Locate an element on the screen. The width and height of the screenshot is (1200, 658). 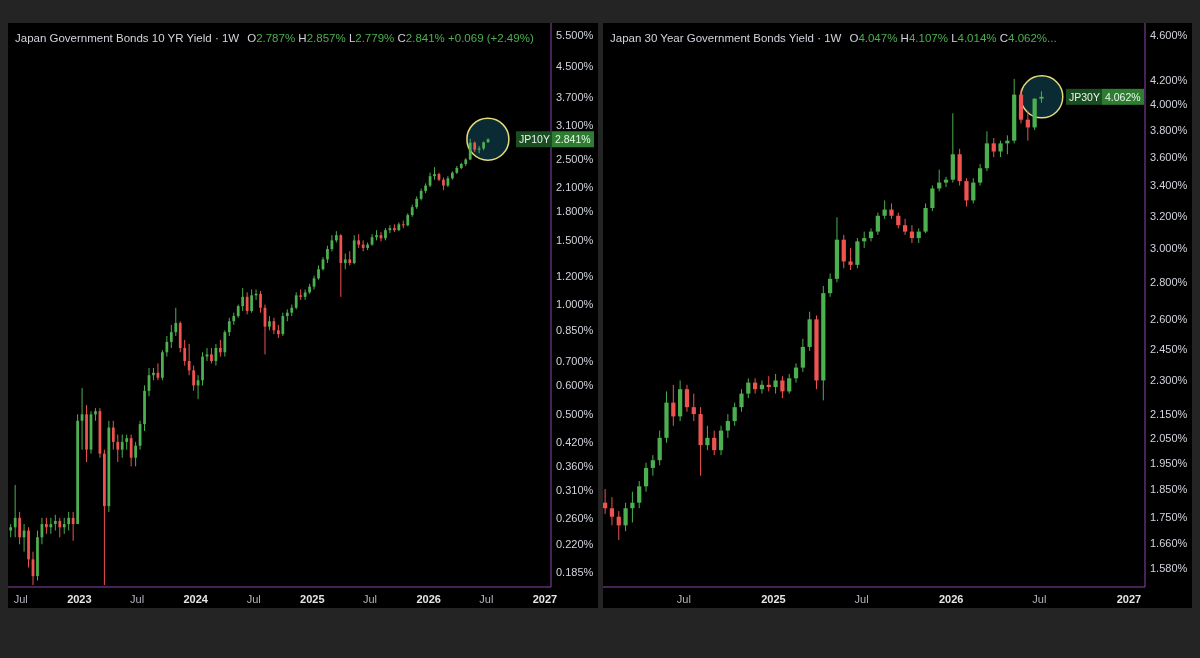
y-tick-label: 2.100% is located at coordinates (575, 187).